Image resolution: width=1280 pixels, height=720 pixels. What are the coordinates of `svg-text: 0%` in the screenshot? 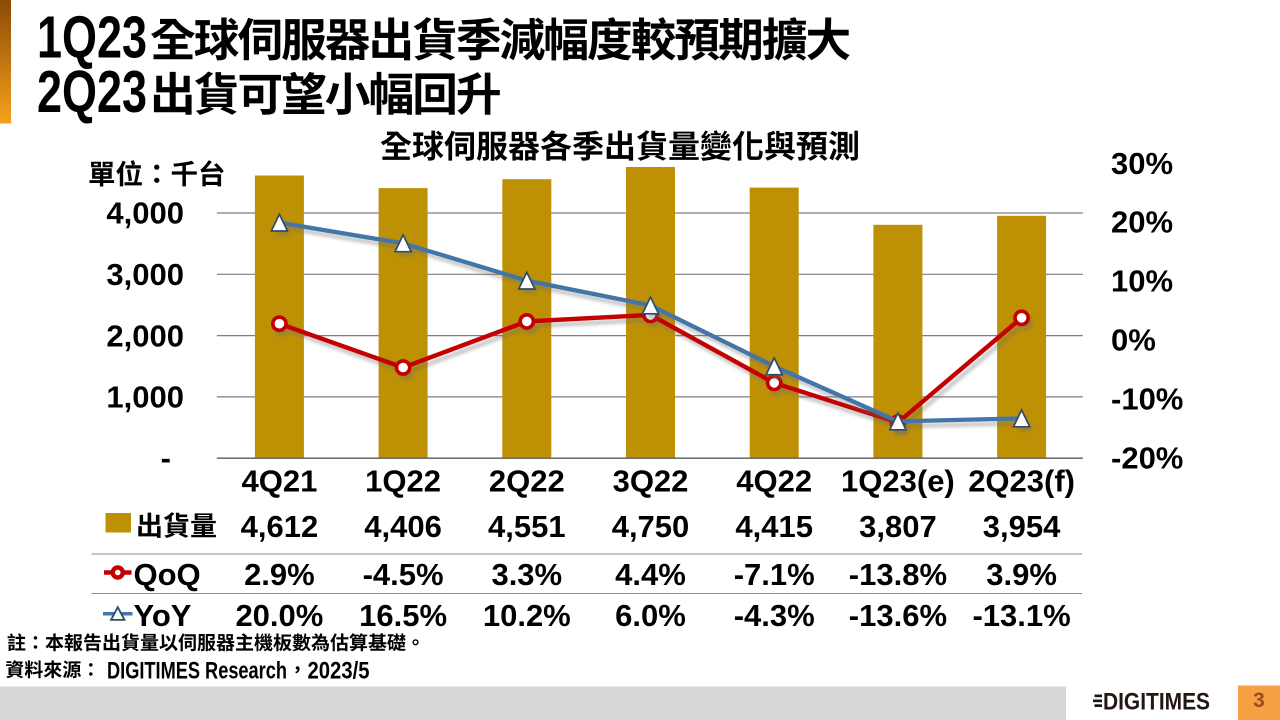 It's located at (1133, 340).